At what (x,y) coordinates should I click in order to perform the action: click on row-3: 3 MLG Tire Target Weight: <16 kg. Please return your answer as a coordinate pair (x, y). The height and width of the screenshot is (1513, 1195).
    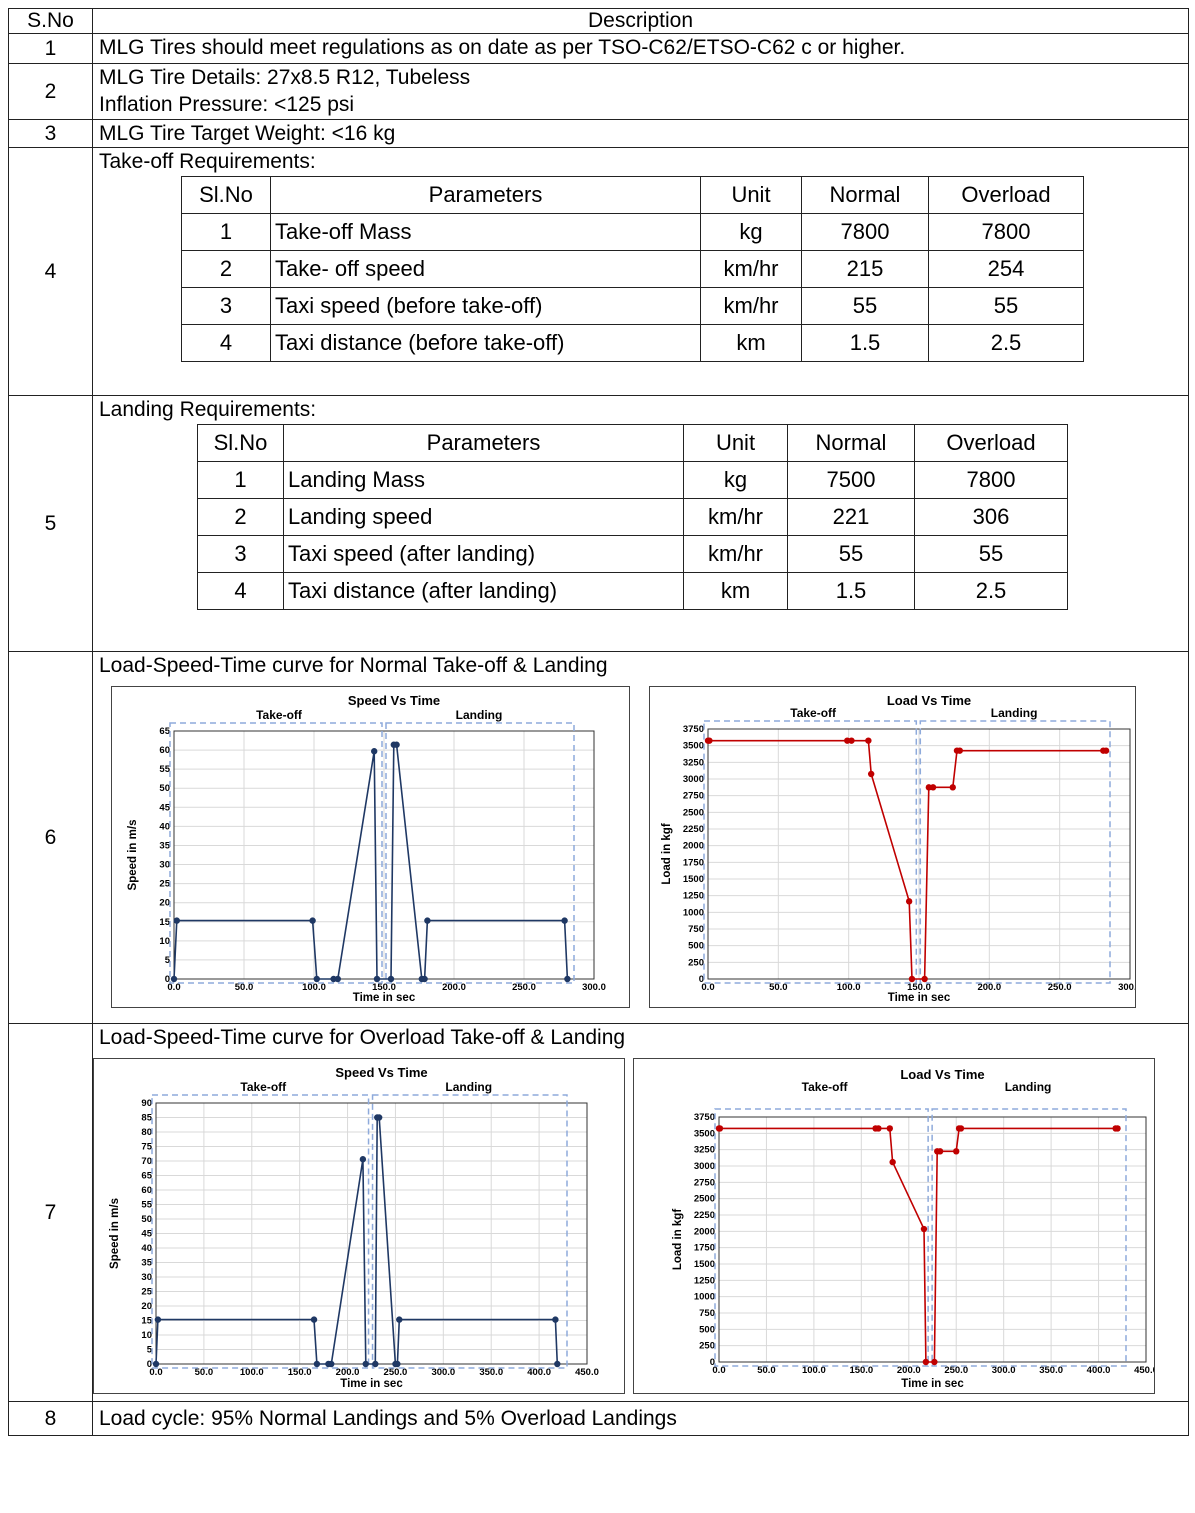
    Looking at the image, I should click on (598, 133).